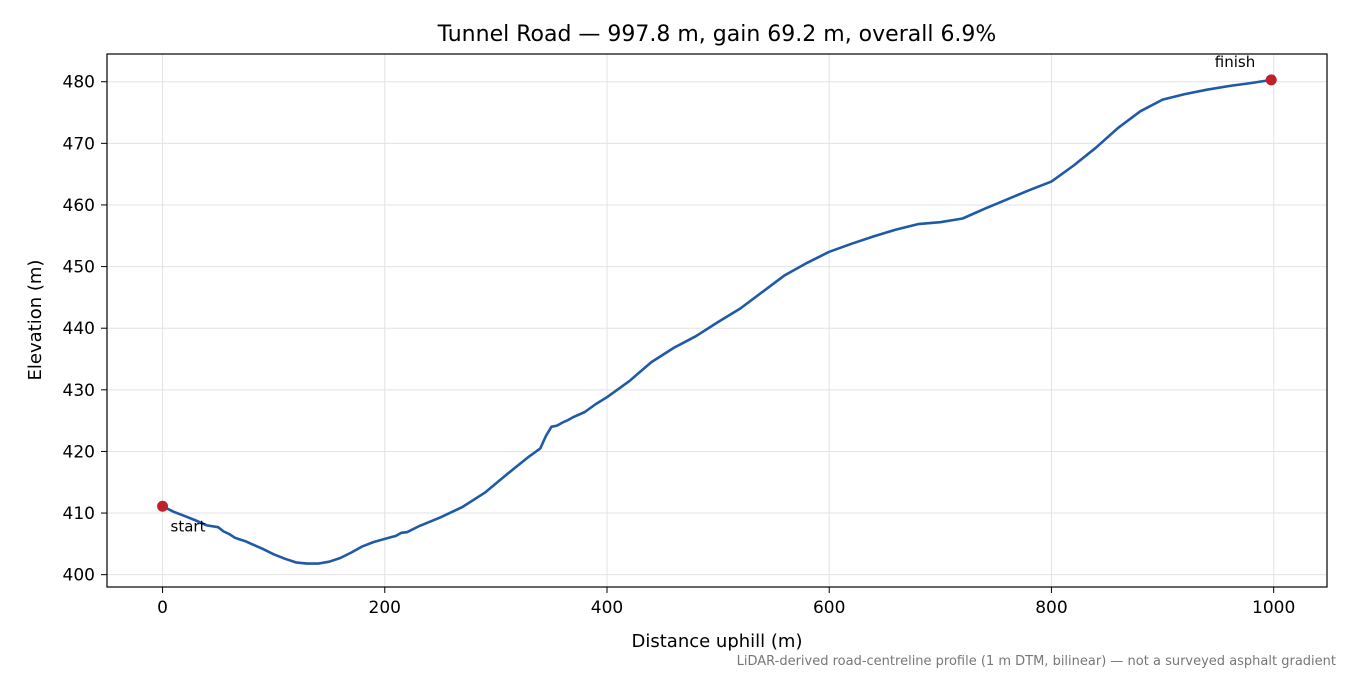 This screenshot has height=675, width=1350. What do you see at coordinates (162, 608) in the screenshot?
I see `x-tick-label: 0` at bounding box center [162, 608].